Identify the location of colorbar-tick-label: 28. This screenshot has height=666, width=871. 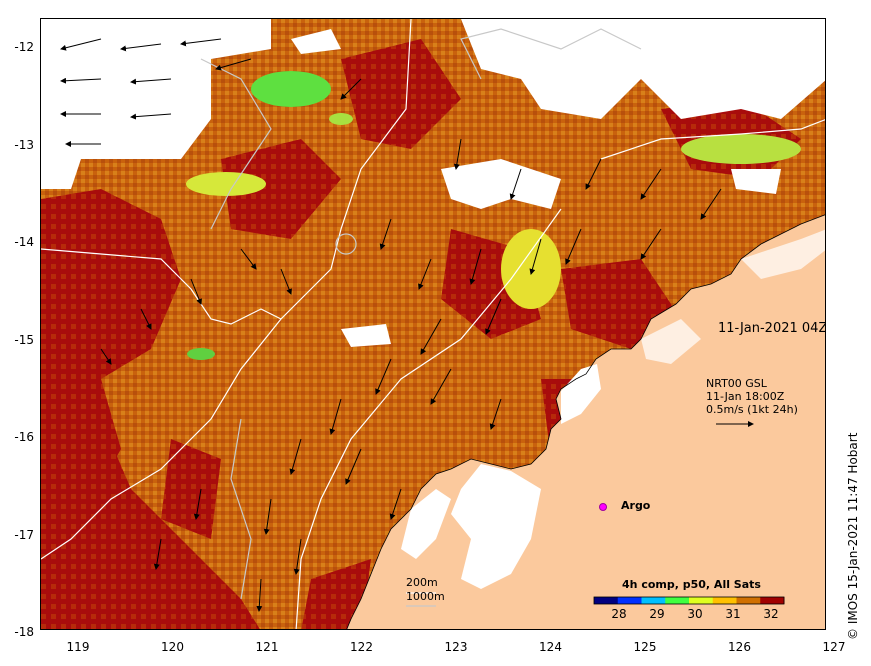
(619, 614).